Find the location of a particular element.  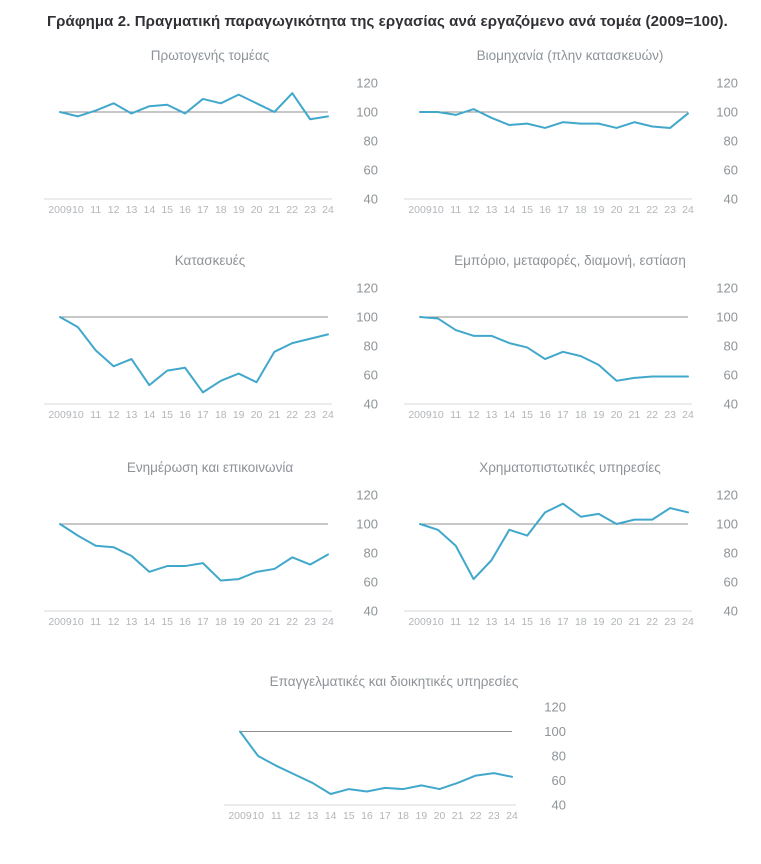

chart-title: Πρωτογενής τομέας is located at coordinates (210, 55).